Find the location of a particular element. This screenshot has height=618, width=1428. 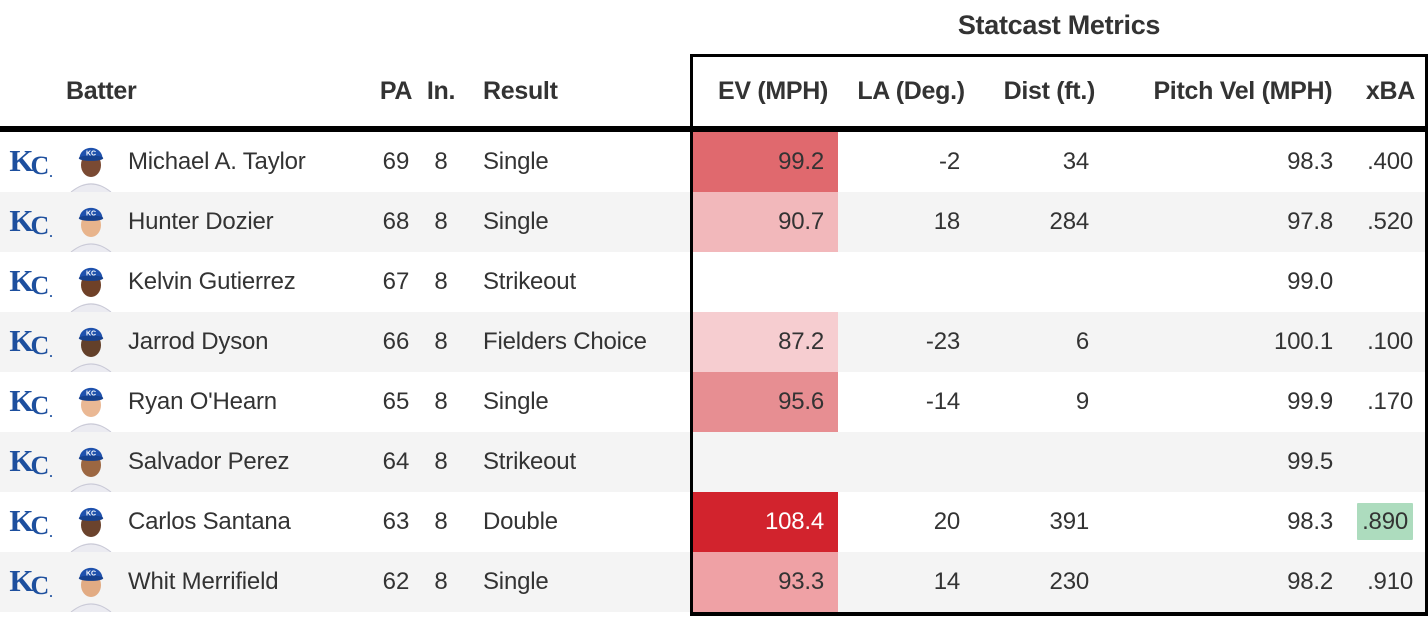

pitch-vel-value: 99.9 is located at coordinates (1310, 401).